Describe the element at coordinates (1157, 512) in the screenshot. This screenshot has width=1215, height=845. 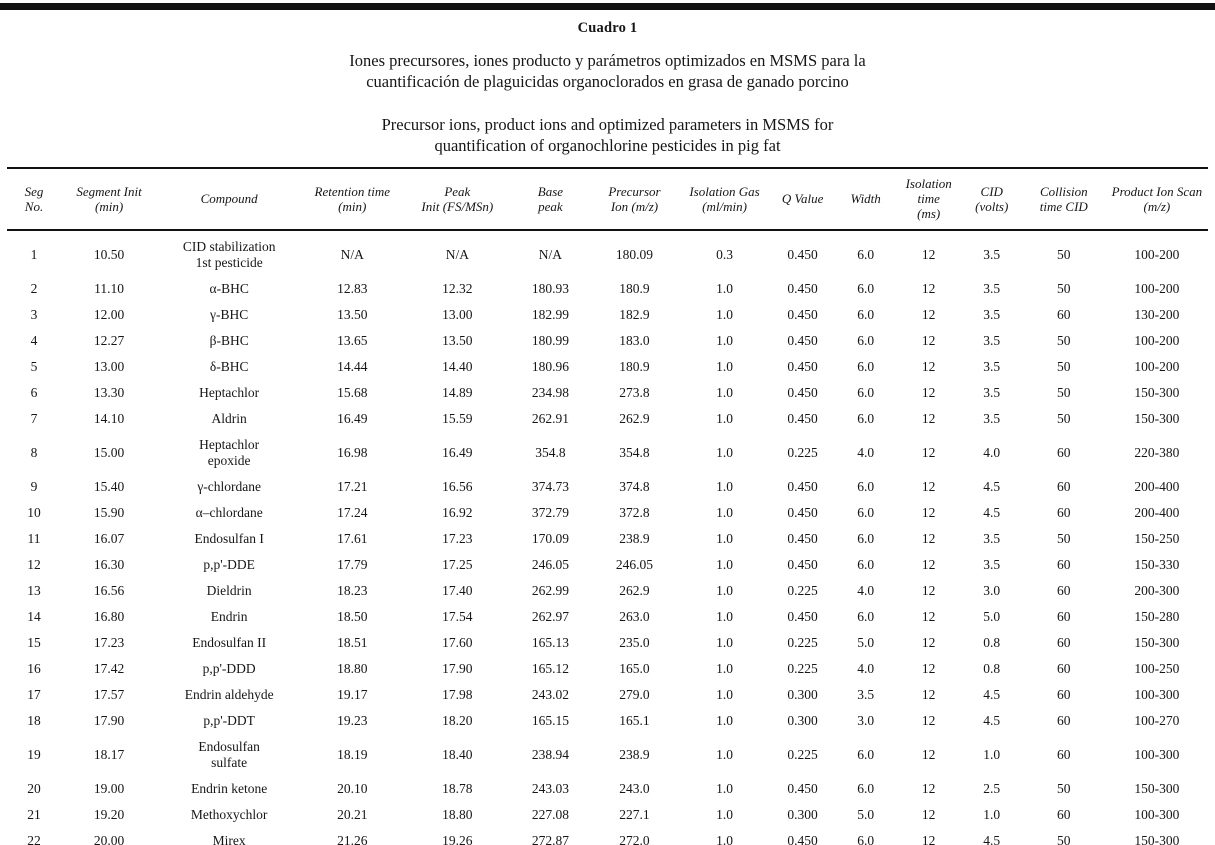
I see `table-cell: 200-400` at that location.